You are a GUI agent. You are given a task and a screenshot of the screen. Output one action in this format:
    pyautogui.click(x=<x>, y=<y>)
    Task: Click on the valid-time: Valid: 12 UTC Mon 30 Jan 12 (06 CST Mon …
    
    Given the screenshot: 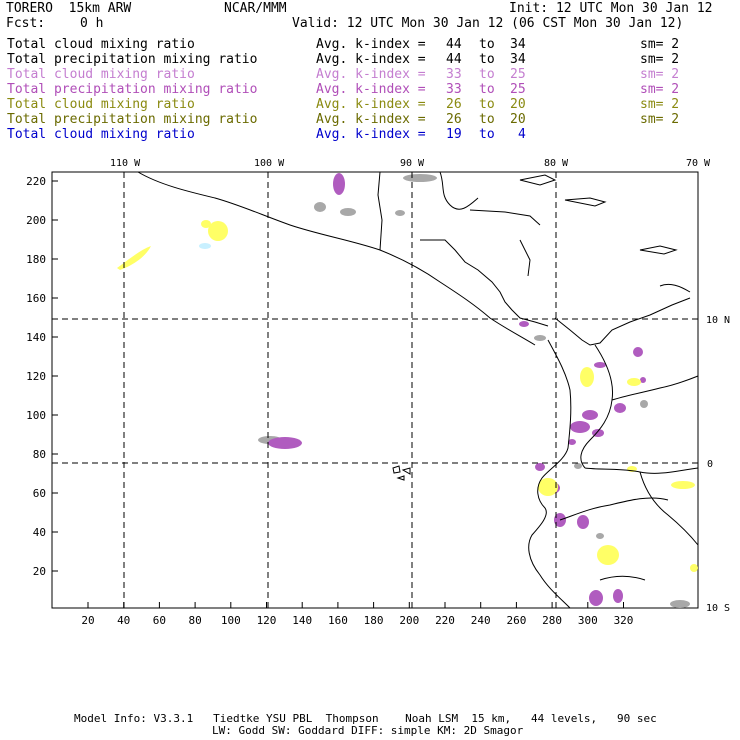 What is the action you would take?
    pyautogui.click(x=488, y=23)
    